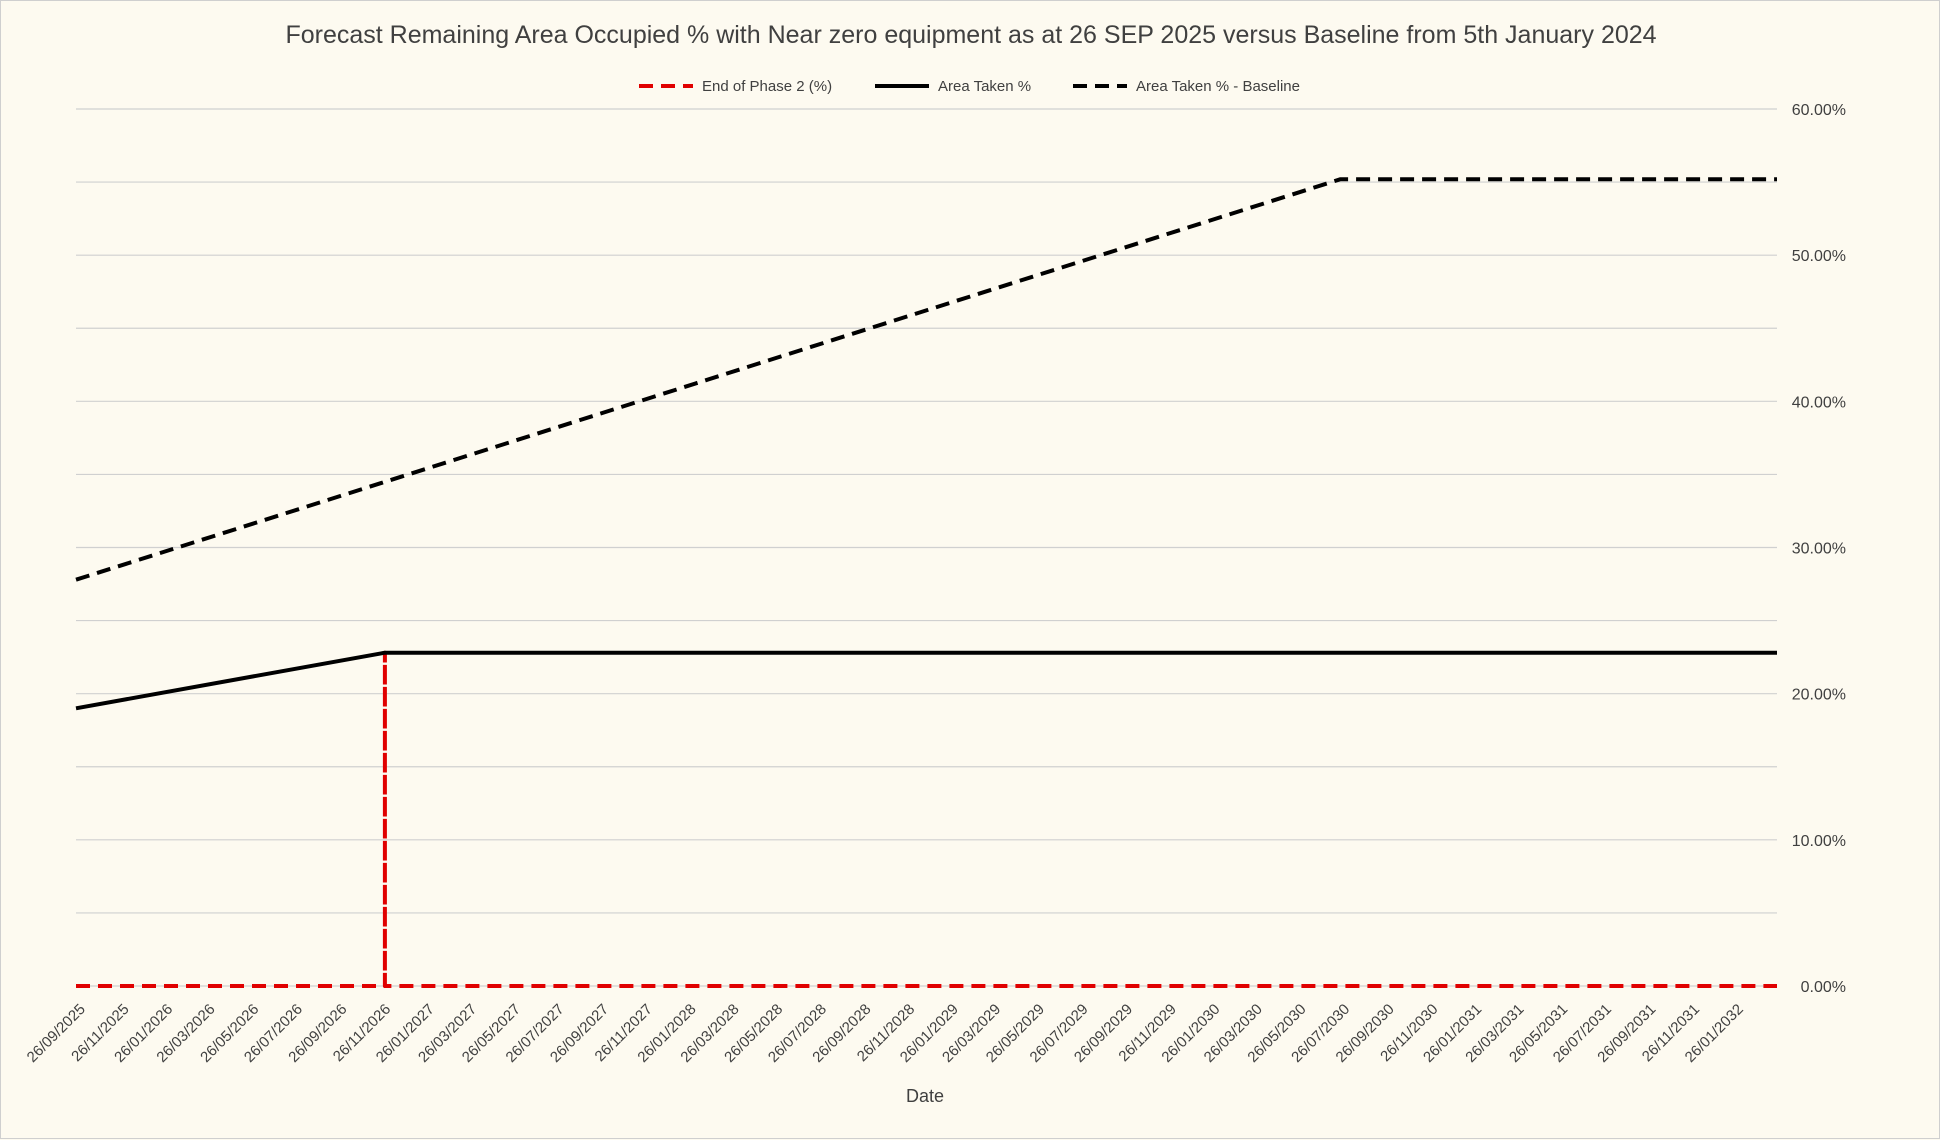  Describe the element at coordinates (1819, 841) in the screenshot. I see `y-tick-label: 10.00%` at that location.